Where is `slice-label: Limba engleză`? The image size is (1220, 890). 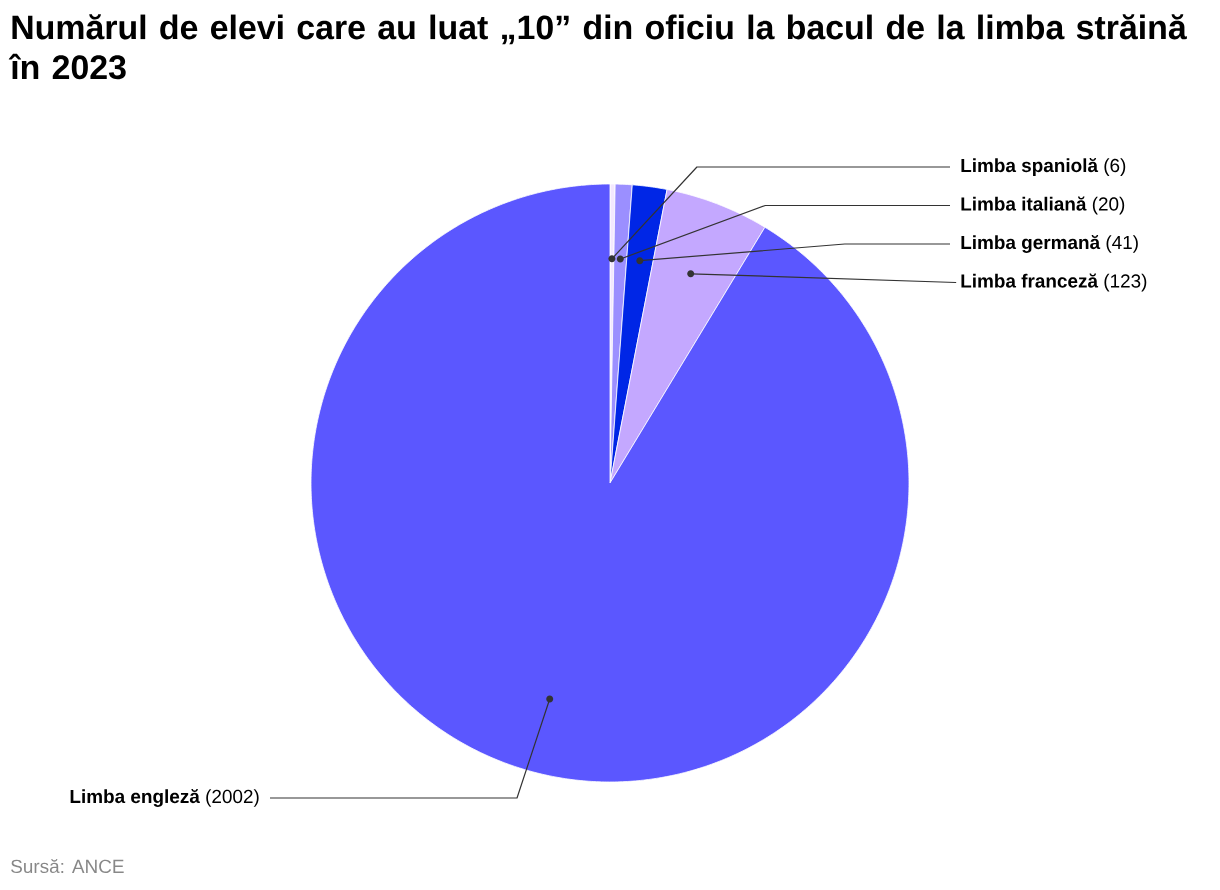 slice-label: Limba engleză is located at coordinates (135, 798).